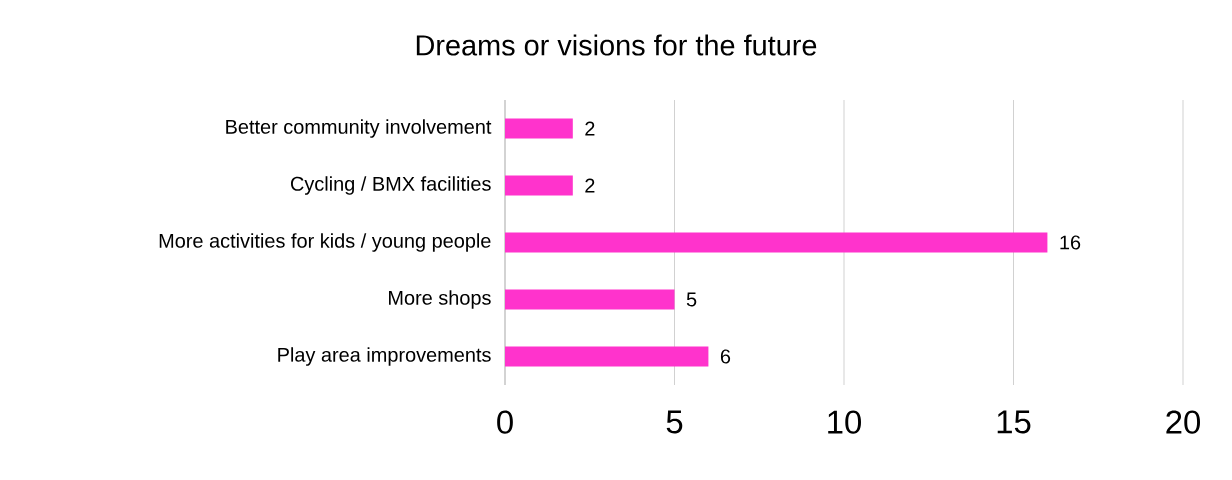 This screenshot has height=480, width=1232. Describe the element at coordinates (440, 299) in the screenshot. I see `y-tick-label: More shops` at that location.